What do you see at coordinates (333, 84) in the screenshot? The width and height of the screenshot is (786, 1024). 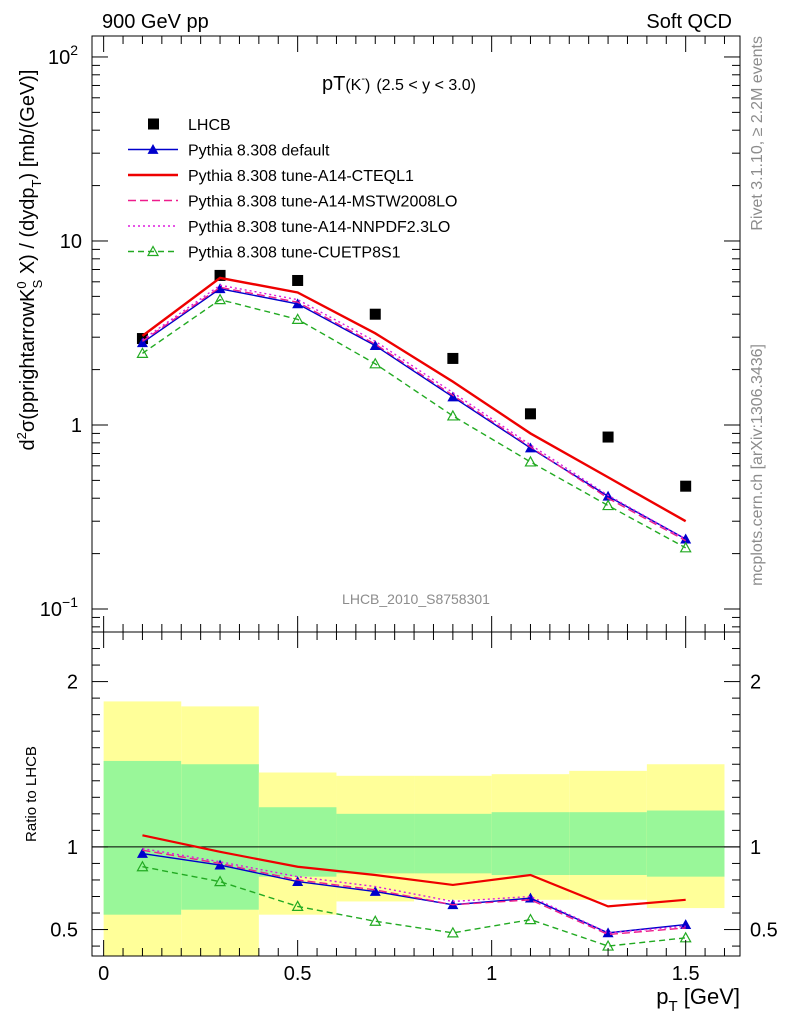 I see `title-main: pT` at bounding box center [333, 84].